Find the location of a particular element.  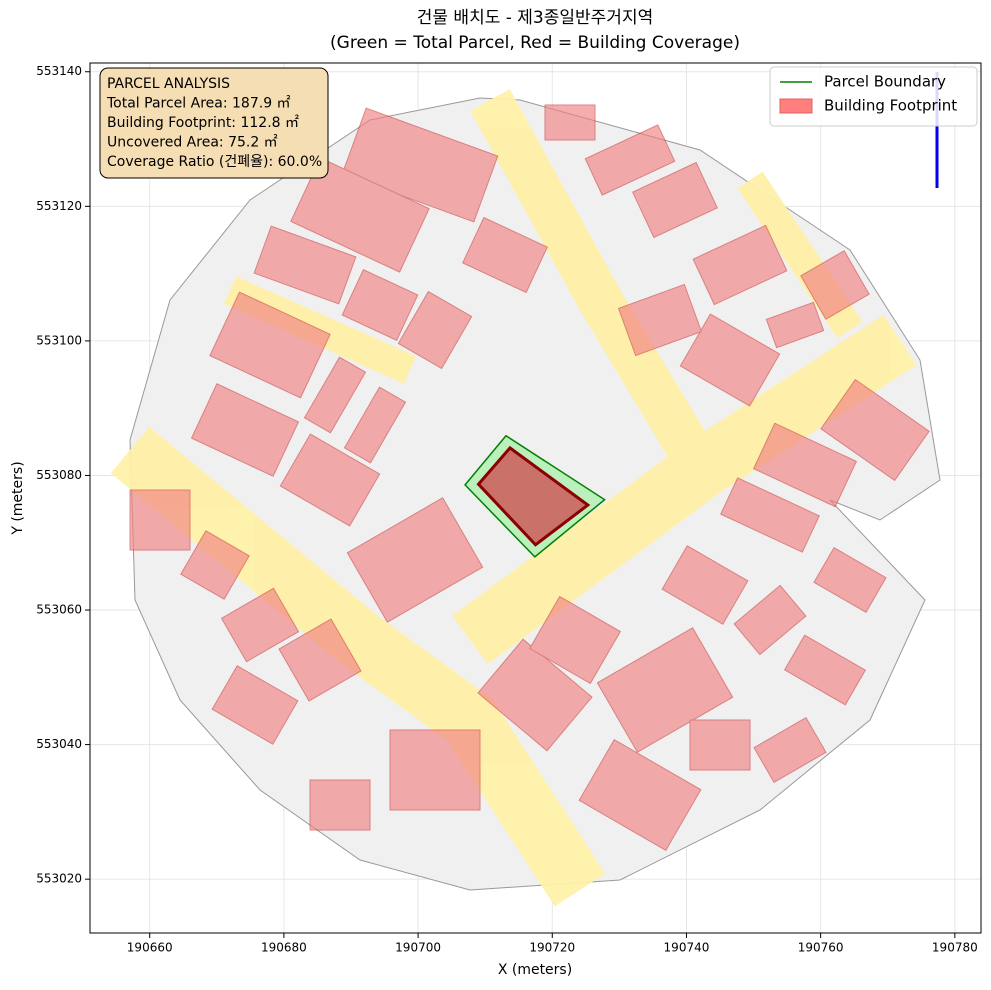

y-tick-label: 553140 is located at coordinates (59, 71).